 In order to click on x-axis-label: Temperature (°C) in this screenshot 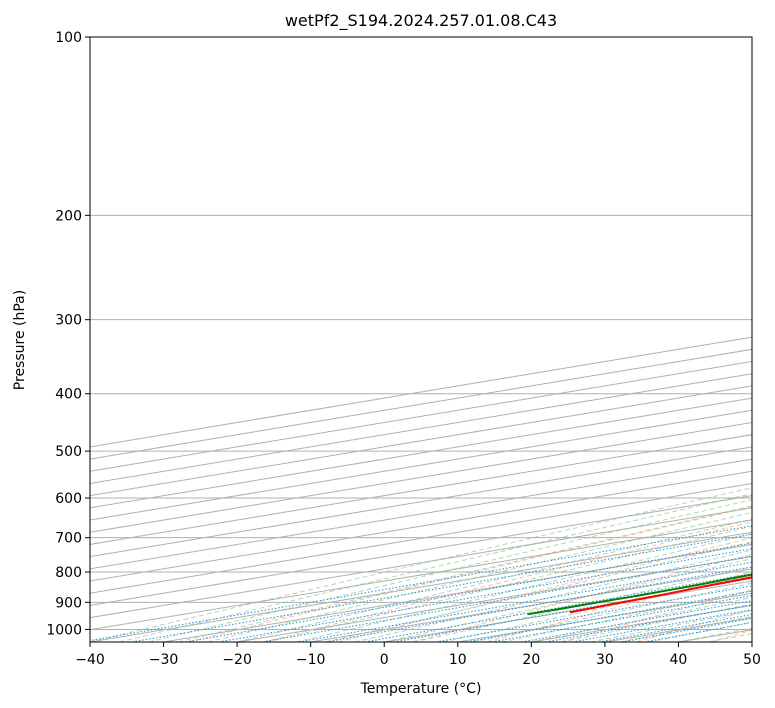, I will do `click(421, 689)`.